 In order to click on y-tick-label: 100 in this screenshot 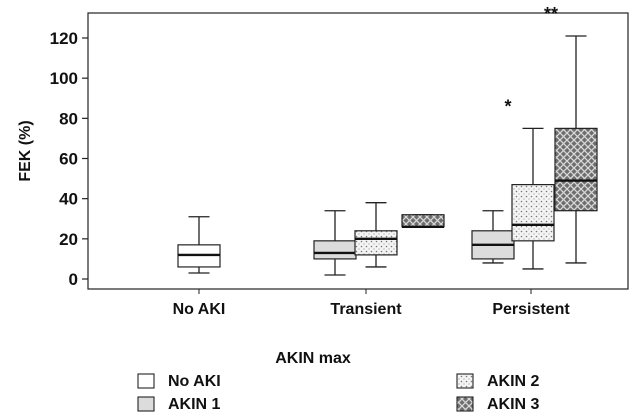, I will do `click(64, 78)`.